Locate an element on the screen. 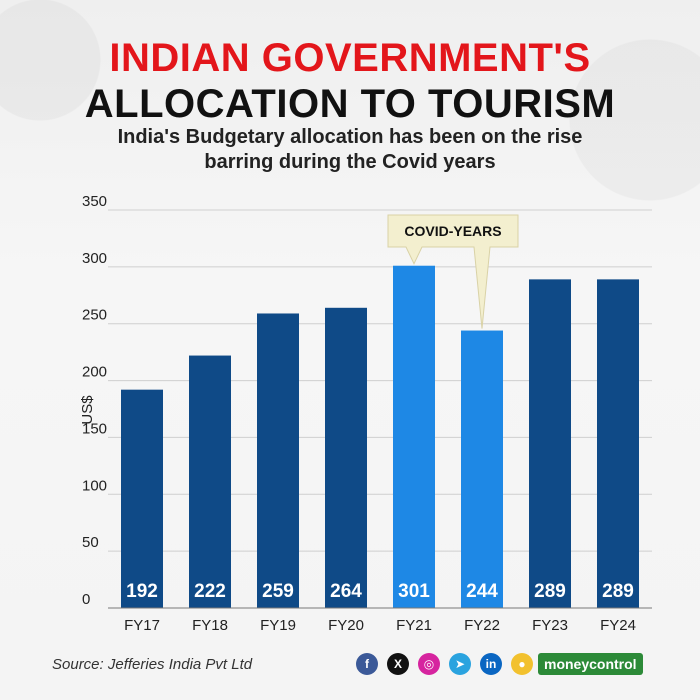 This screenshot has width=700, height=700. bar-value-label: 301 is located at coordinates (414, 591).